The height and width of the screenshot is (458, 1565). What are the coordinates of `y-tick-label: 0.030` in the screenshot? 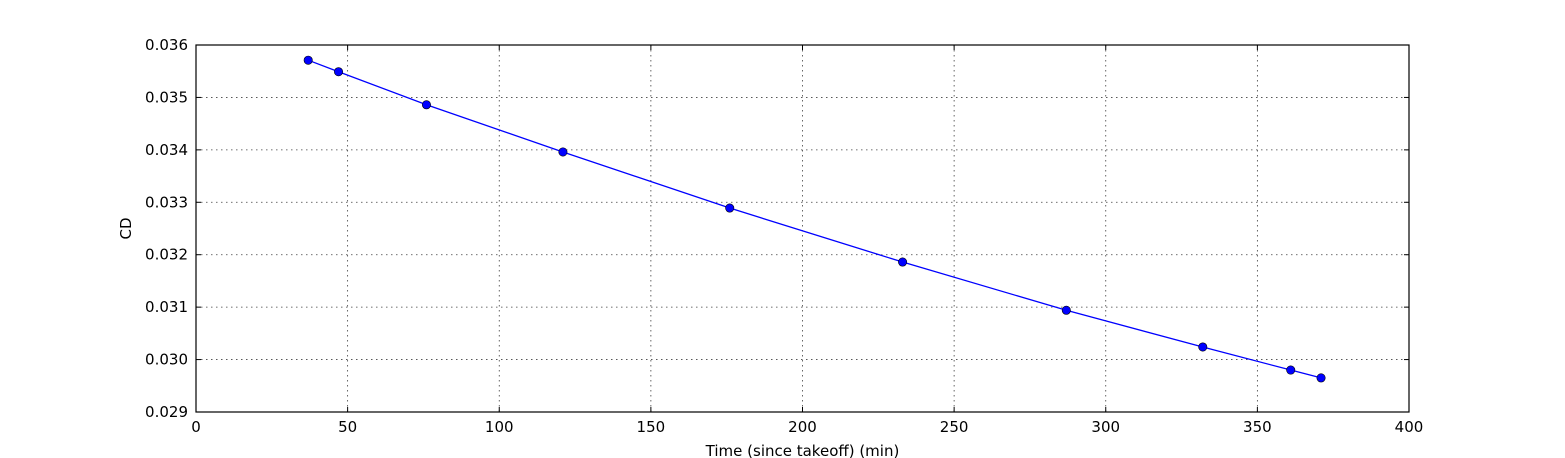 It's located at (166, 360).